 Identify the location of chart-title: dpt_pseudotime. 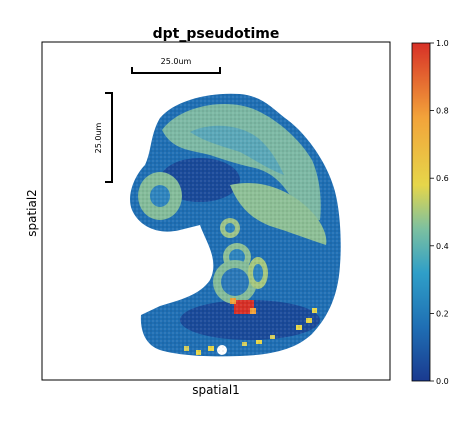
(216, 34).